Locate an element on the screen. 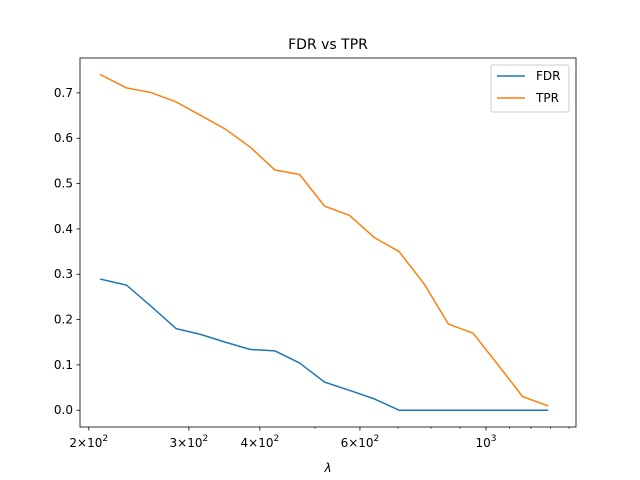 This screenshot has width=640, height=480. y-tick-label: 0.3 is located at coordinates (63, 274).